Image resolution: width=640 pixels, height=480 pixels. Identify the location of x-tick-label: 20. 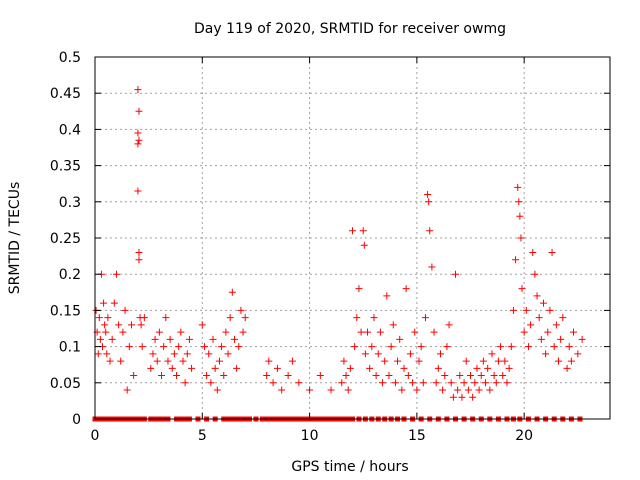
(524, 436).